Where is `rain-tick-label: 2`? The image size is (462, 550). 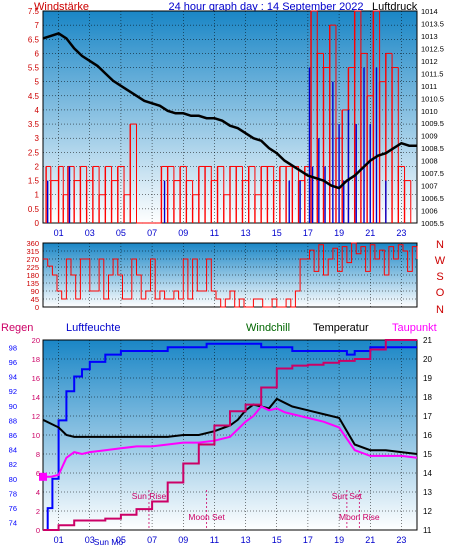 rain-tick-label: 2 is located at coordinates (38, 511).